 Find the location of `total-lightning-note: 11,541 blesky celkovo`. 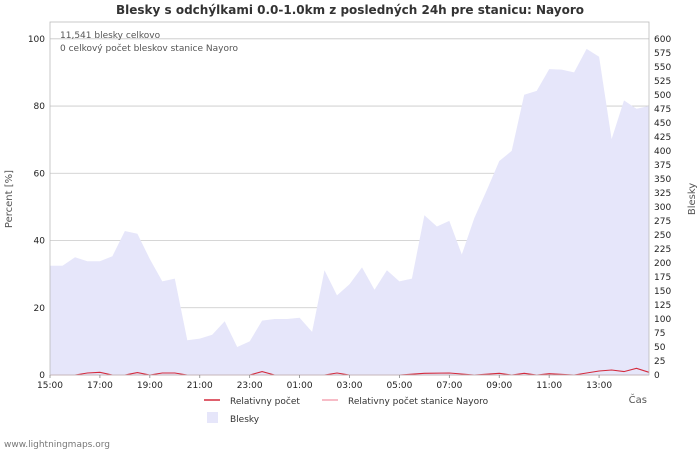

total-lightning-note: 11,541 blesky celkovo is located at coordinates (110, 36).